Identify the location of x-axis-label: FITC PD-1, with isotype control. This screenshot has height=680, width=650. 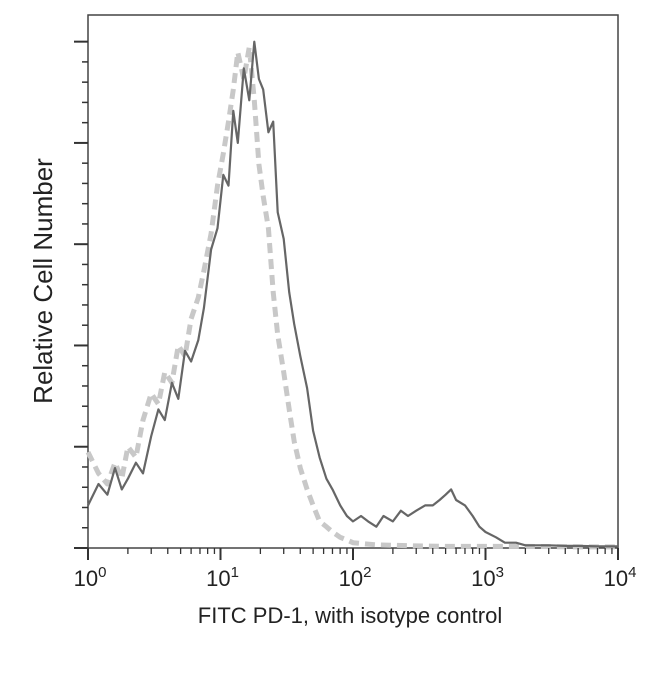
(350, 615).